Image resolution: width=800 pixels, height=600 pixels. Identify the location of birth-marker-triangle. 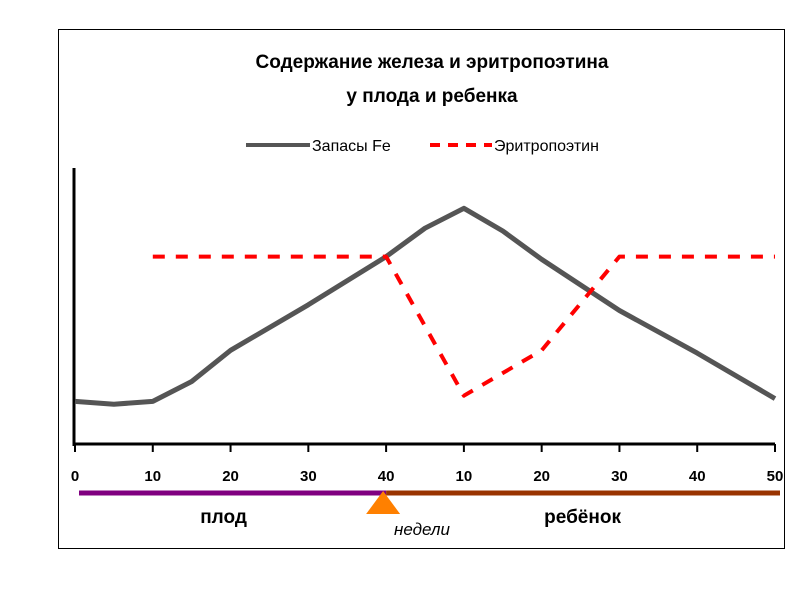
(383, 502).